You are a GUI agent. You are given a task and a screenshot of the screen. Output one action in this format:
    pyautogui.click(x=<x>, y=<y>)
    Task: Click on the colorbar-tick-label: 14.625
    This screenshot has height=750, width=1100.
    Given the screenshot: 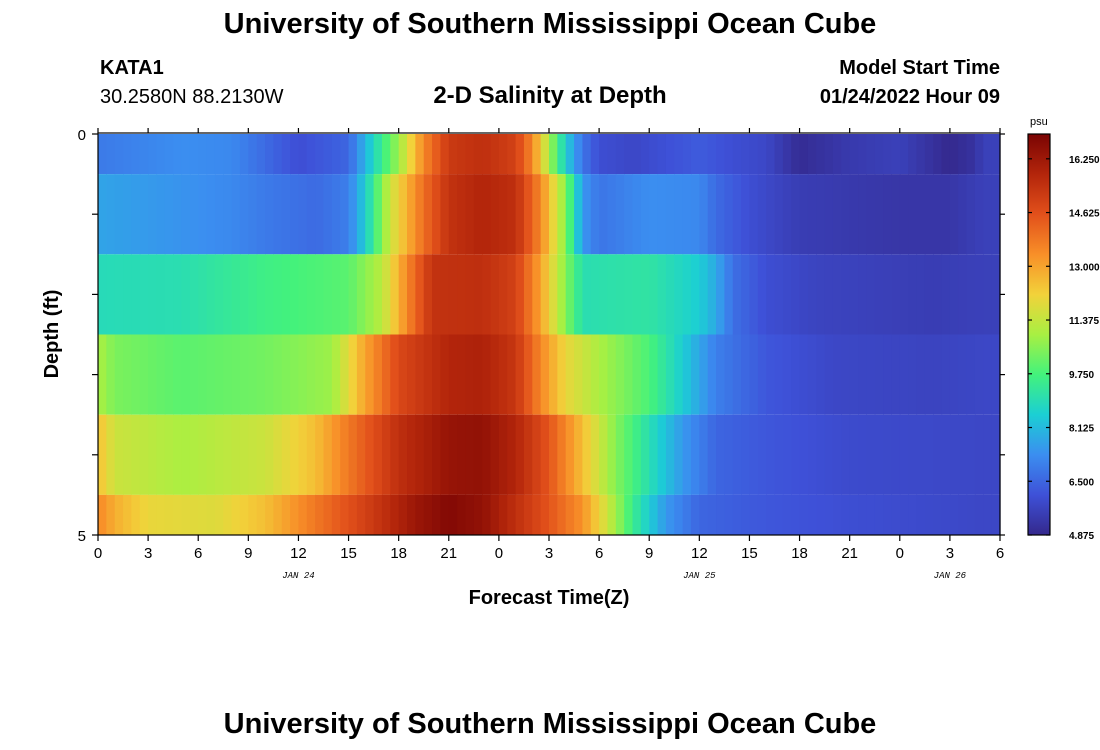 What is the action you would take?
    pyautogui.click(x=1084, y=214)
    